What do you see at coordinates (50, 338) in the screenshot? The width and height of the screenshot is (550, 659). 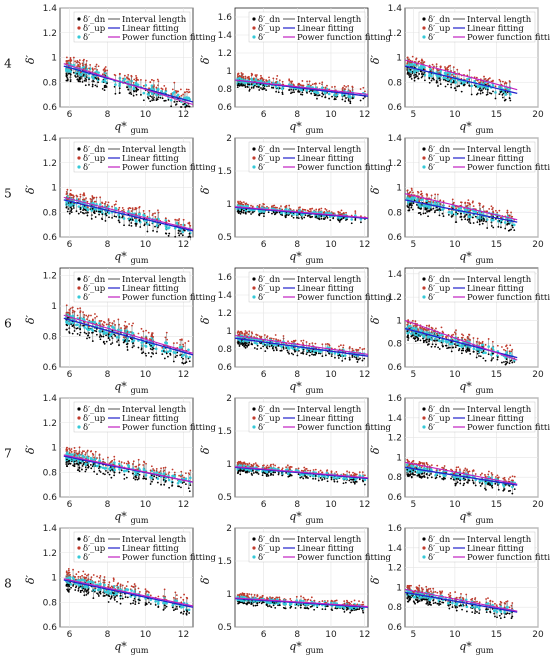 I see `y-tick-label: 0.8` at bounding box center [50, 338].